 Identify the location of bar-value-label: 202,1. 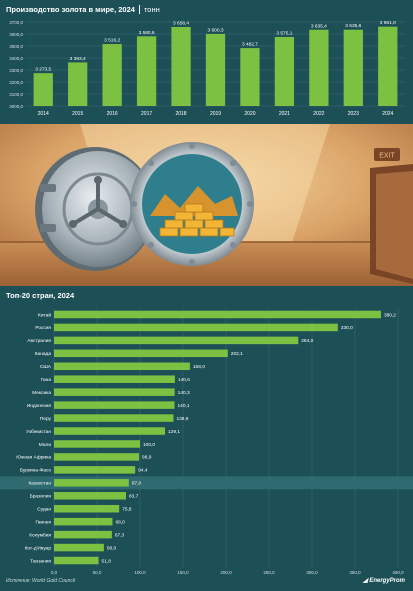
(237, 354).